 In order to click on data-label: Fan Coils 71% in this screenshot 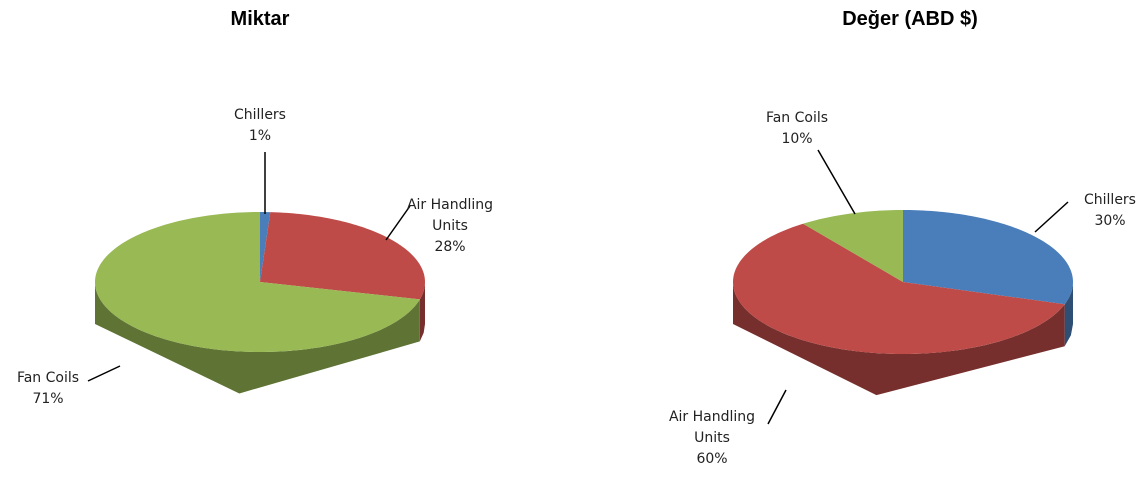, I will do `click(54, 389)`.